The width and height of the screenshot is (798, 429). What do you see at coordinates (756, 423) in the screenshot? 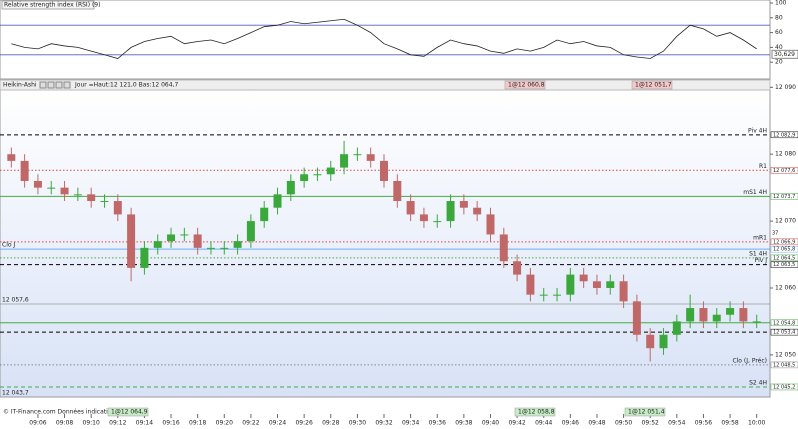
I see `x-tick-label: 10:00` at bounding box center [756, 423].